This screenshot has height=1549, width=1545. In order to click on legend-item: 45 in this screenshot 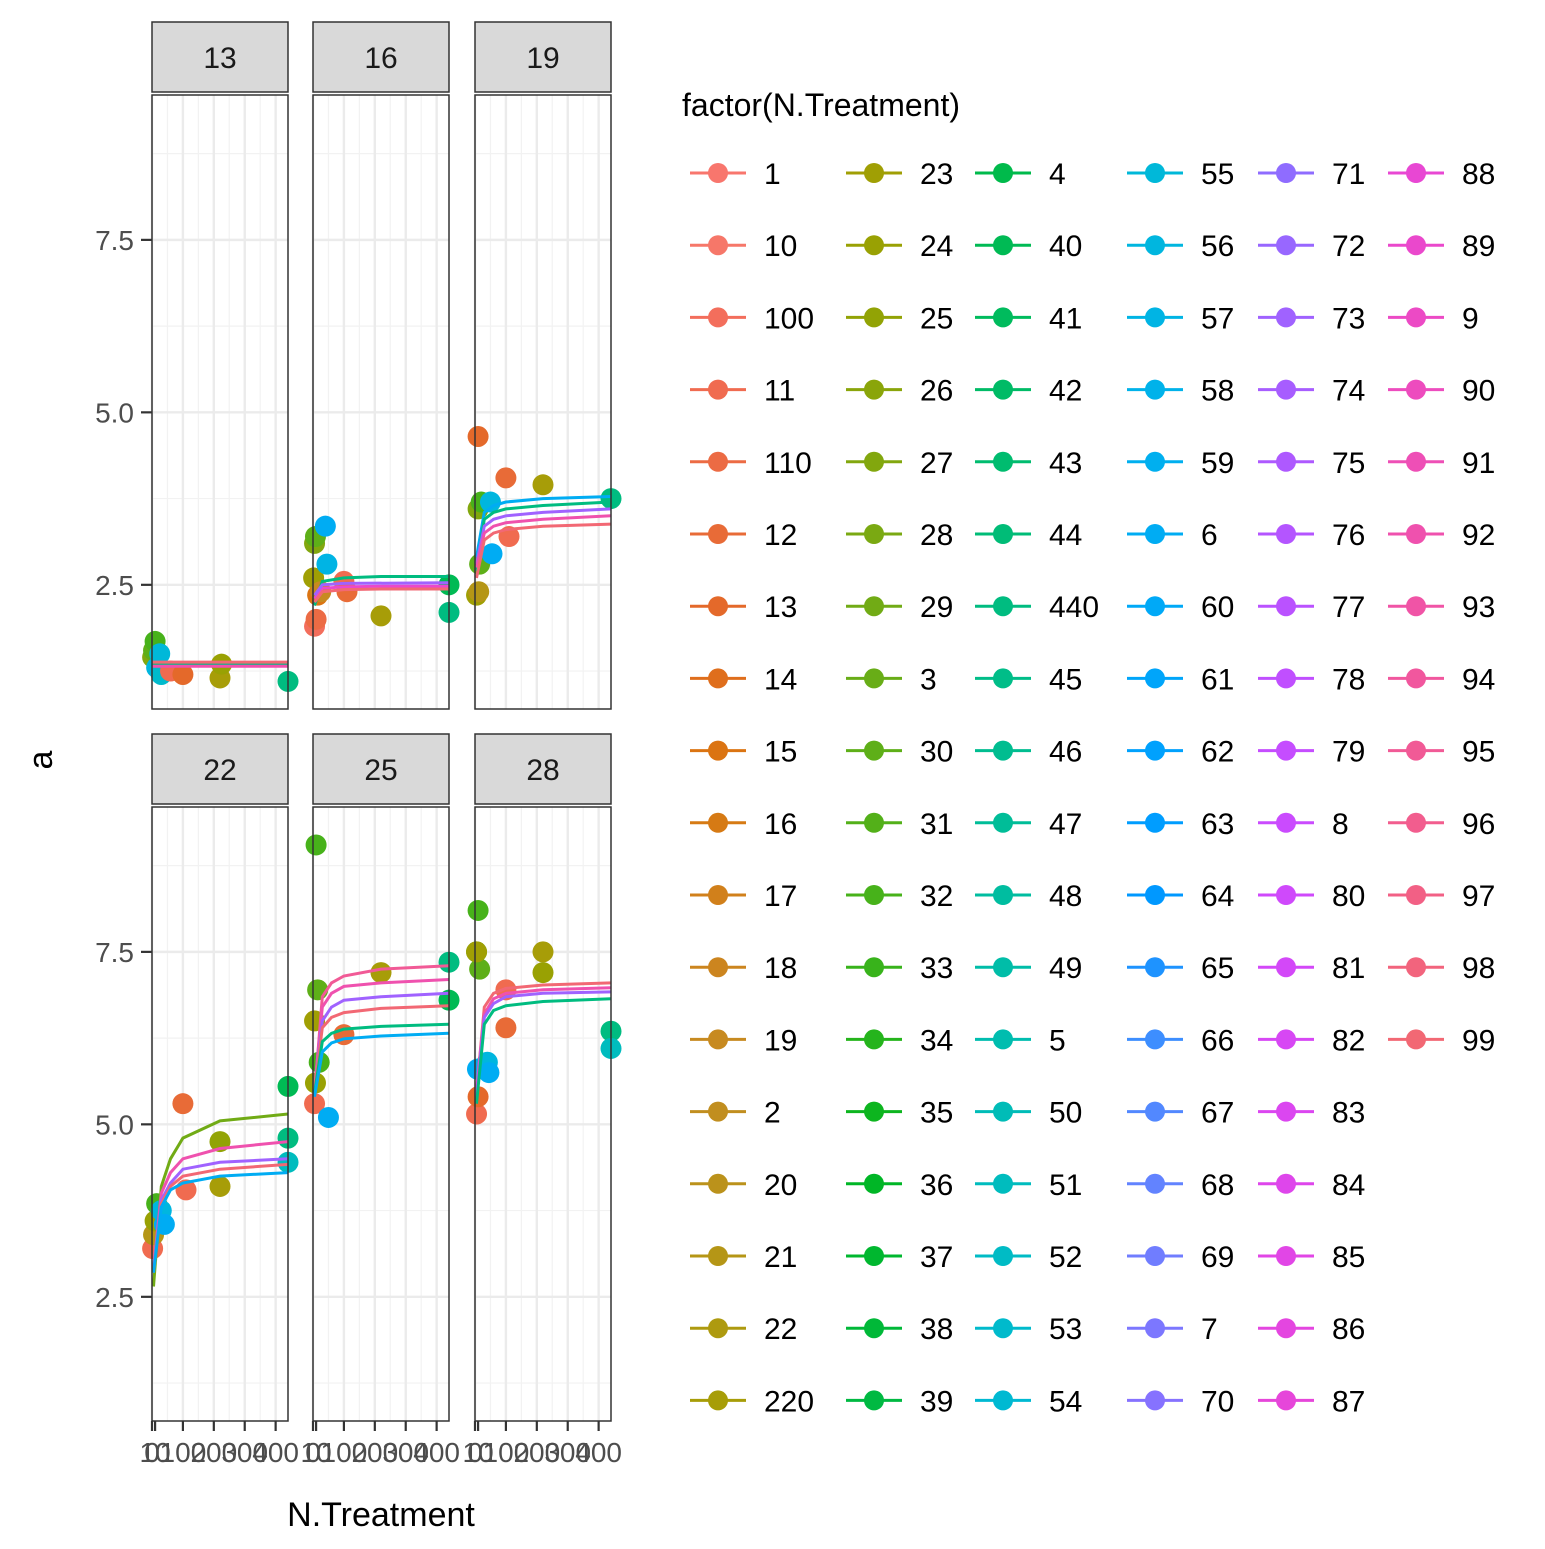, I will do `click(1028, 679)`.